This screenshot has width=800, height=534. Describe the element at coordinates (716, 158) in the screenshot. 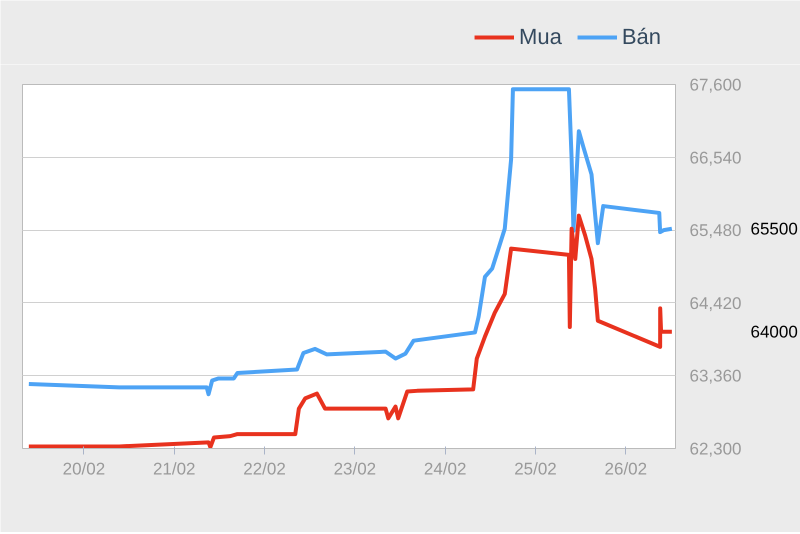

I see `y-tick-label: 66,540` at that location.